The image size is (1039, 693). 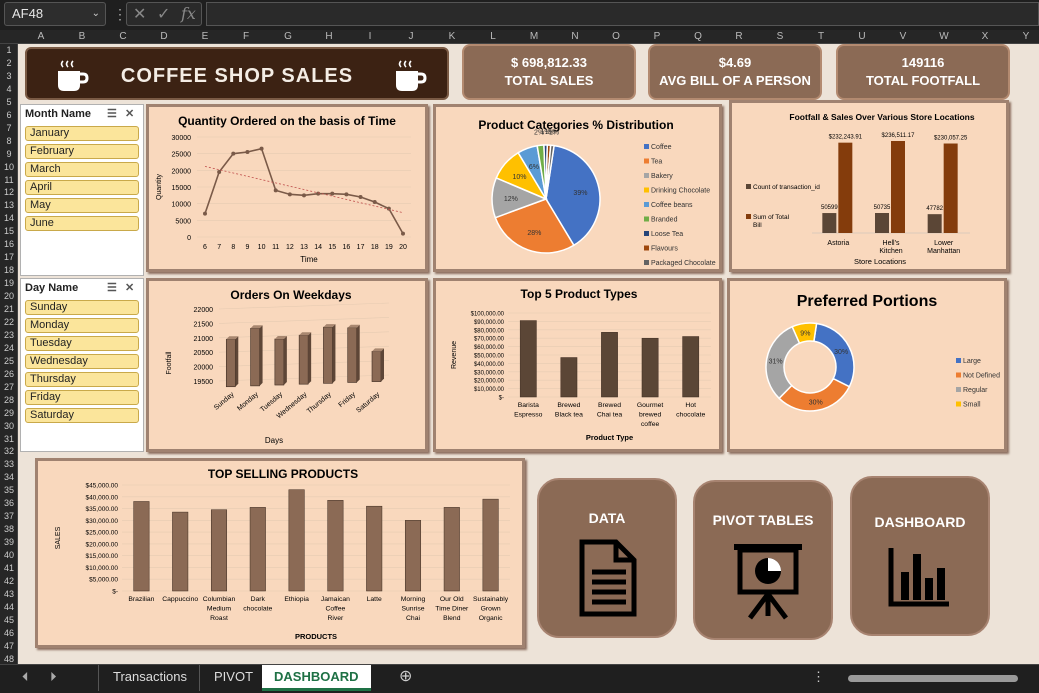 I want to click on column-header: C, so click(x=123, y=36).